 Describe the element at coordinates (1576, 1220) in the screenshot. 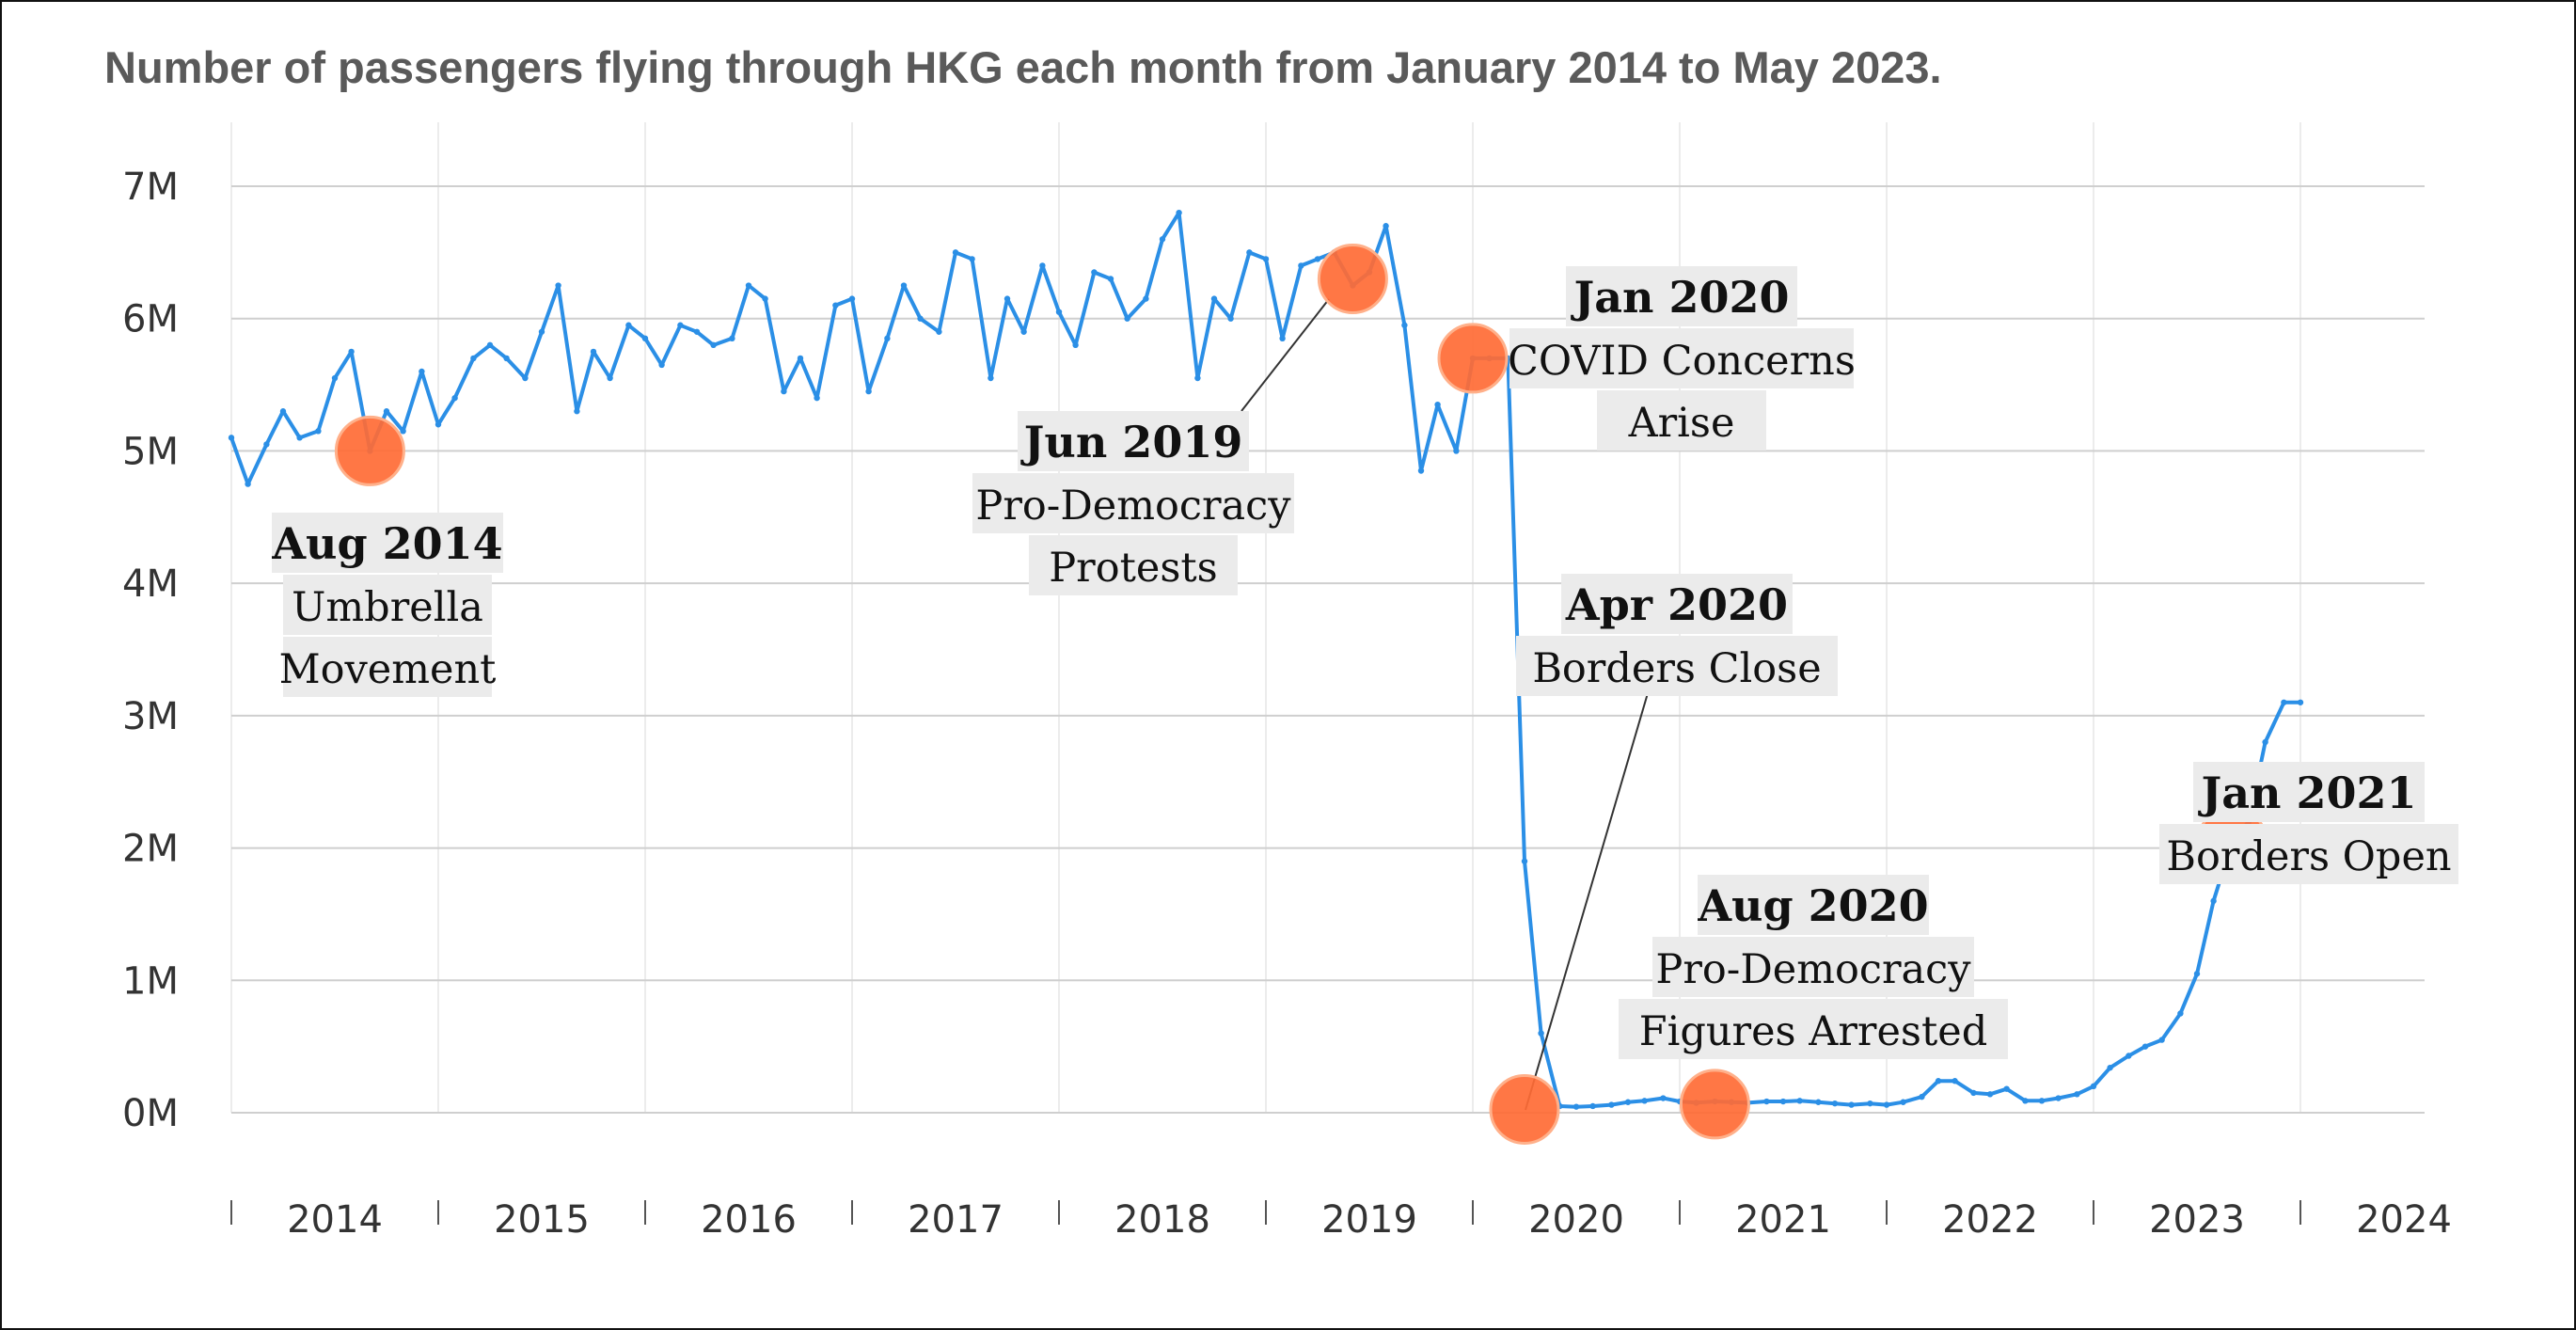

I see `x-tick-label: 2020` at that location.